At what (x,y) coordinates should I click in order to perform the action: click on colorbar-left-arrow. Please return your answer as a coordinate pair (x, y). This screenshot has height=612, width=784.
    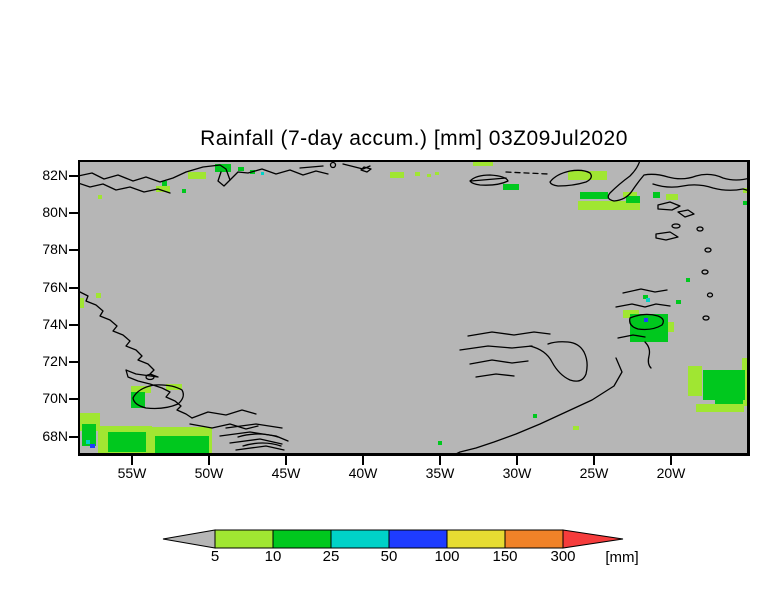
    Looking at the image, I should click on (189, 539).